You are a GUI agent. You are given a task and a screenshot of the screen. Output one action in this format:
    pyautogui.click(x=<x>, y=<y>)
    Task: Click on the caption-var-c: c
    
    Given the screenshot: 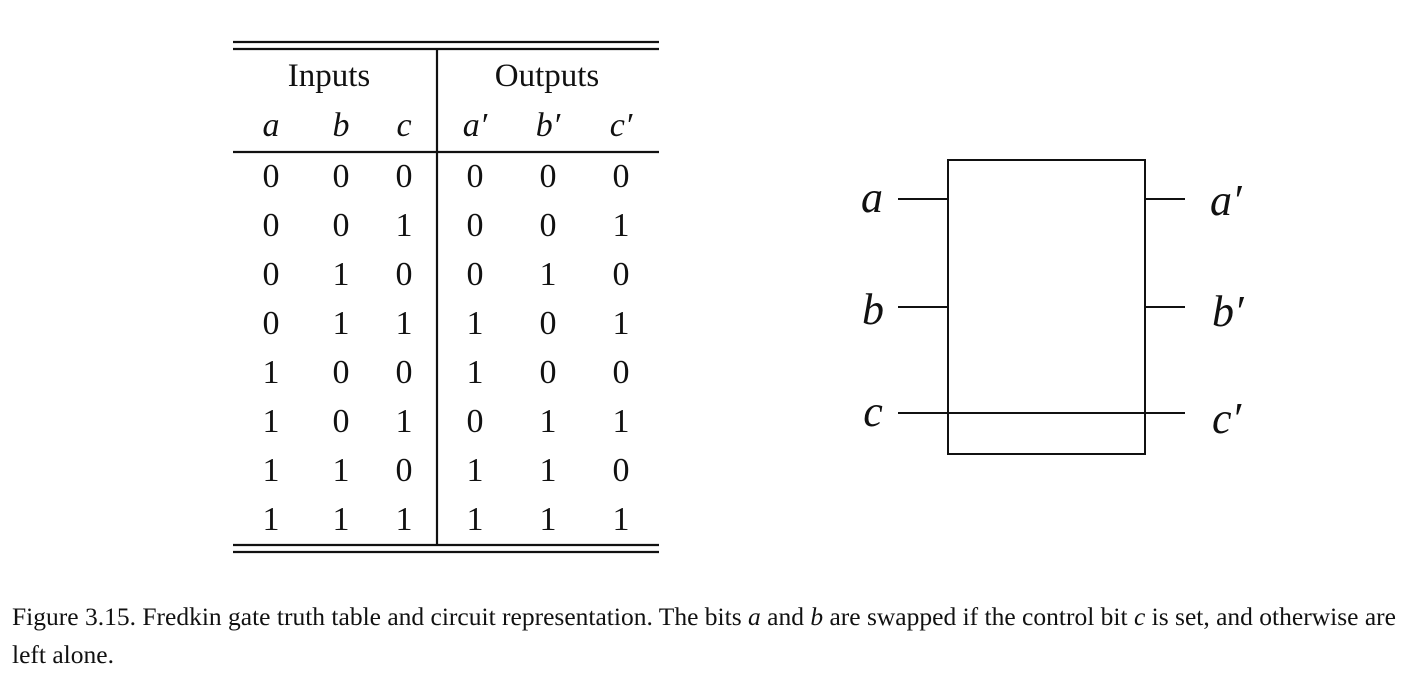 What is the action you would take?
    pyautogui.click(x=1139, y=616)
    